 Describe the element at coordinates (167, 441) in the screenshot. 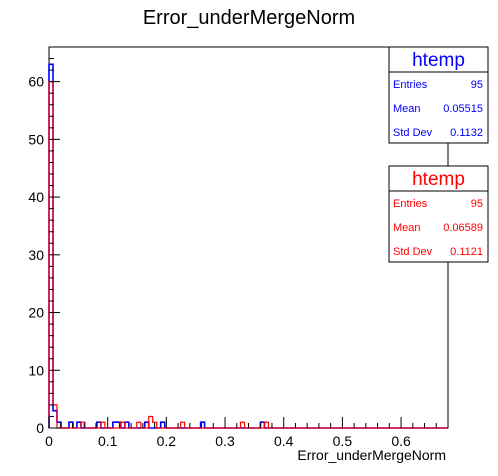

I see `x-tick-label: 0.2` at that location.